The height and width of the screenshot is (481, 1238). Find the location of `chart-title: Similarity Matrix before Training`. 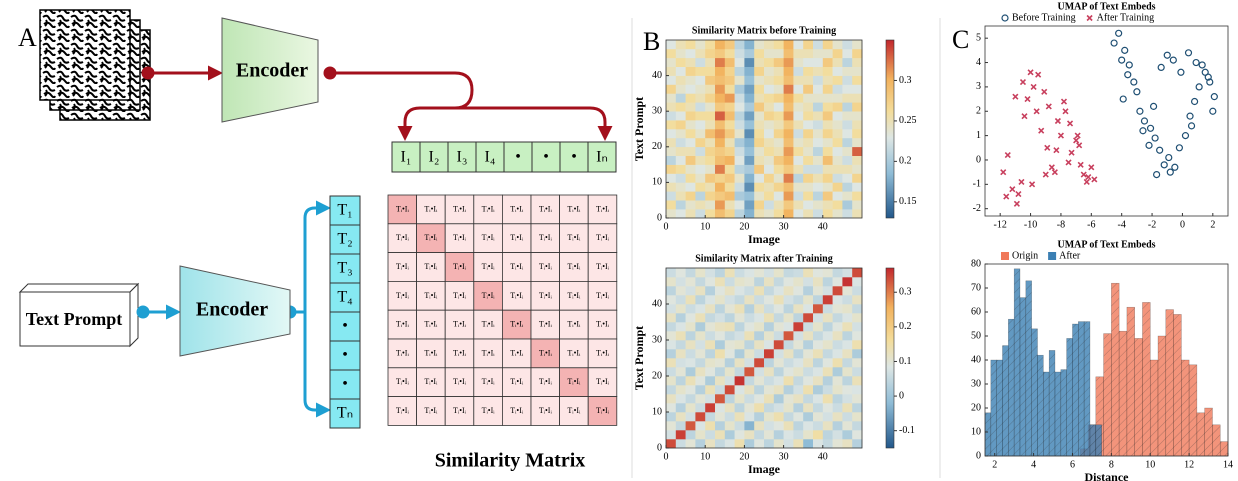

chart-title: Similarity Matrix before Training is located at coordinates (764, 30).